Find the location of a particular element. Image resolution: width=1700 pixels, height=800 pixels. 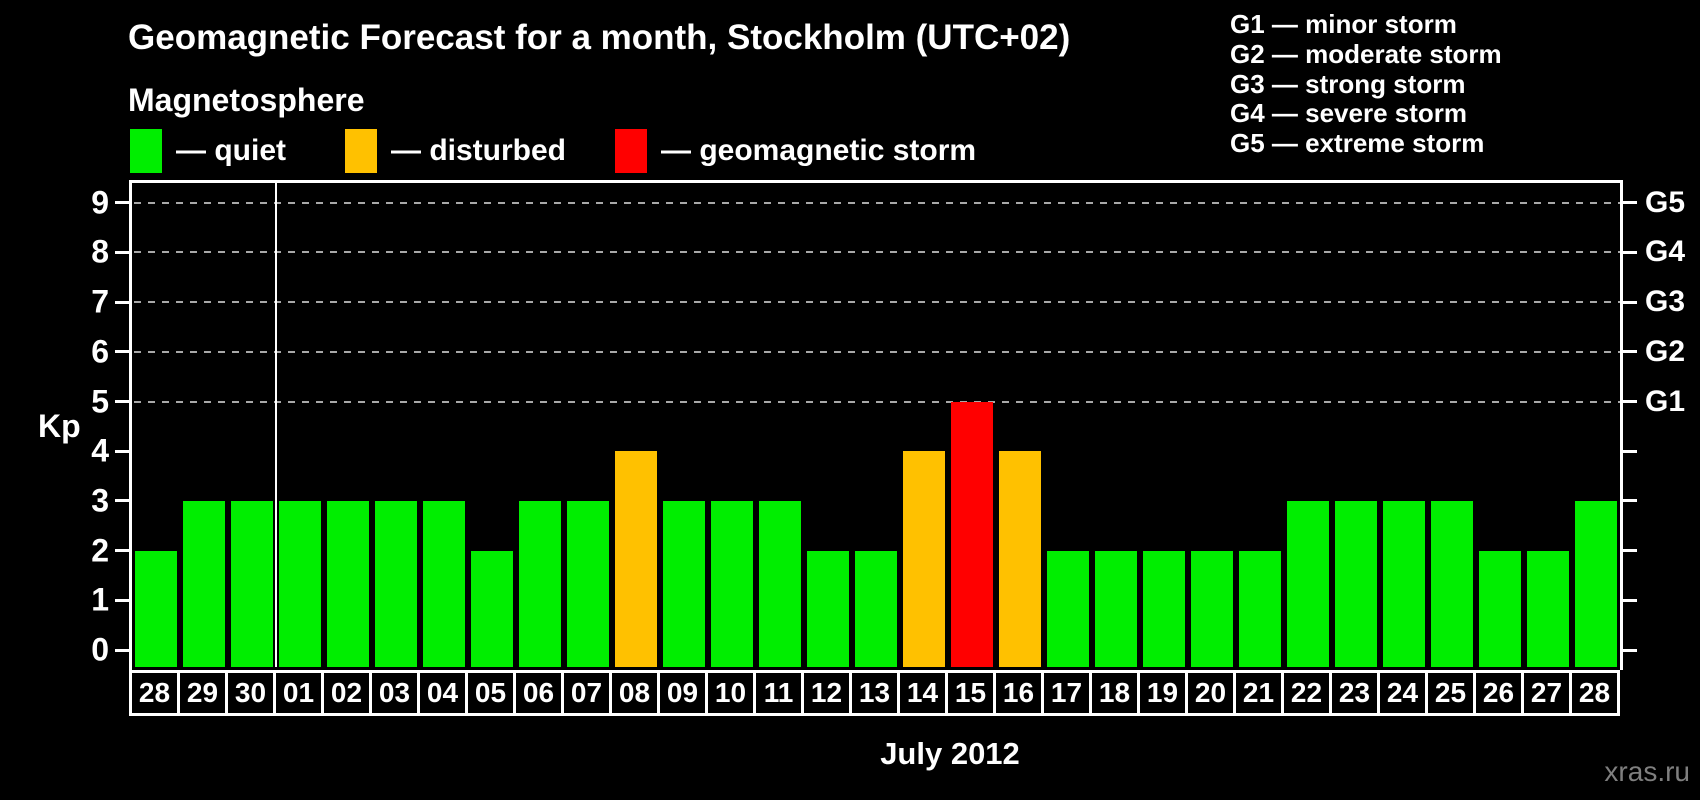

day-label: 25 is located at coordinates (1450, 693).